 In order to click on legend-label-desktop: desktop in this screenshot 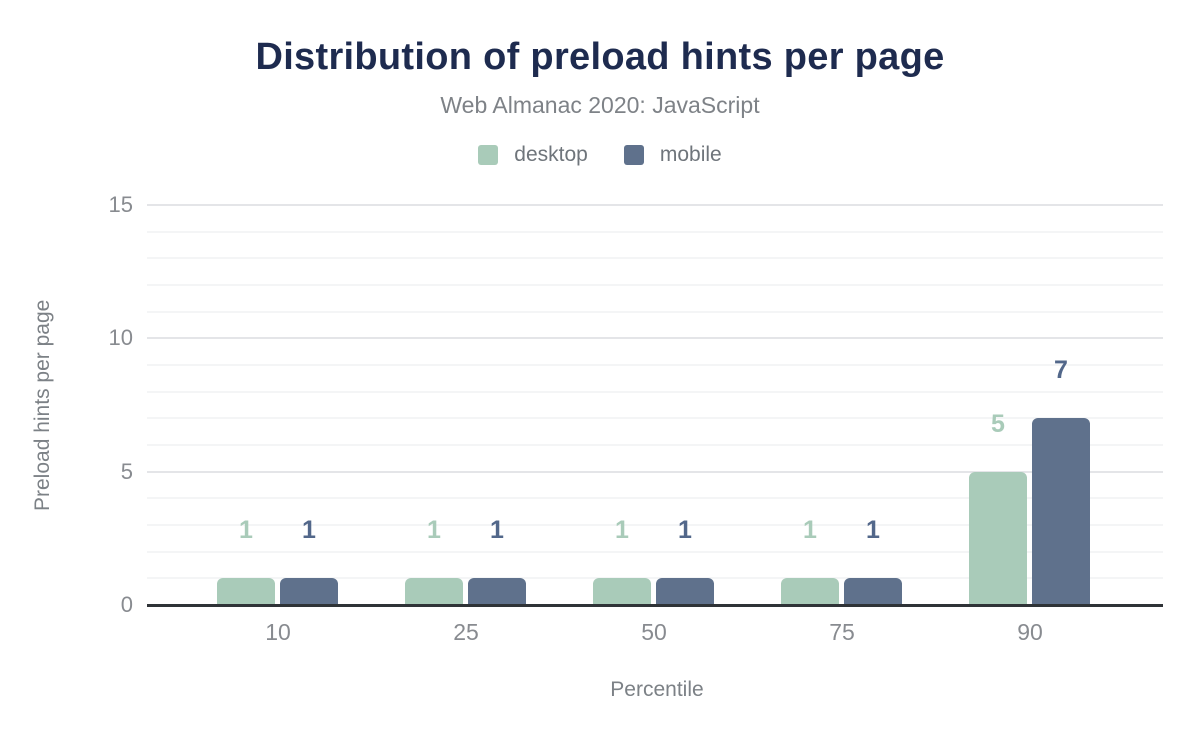, I will do `click(551, 154)`.